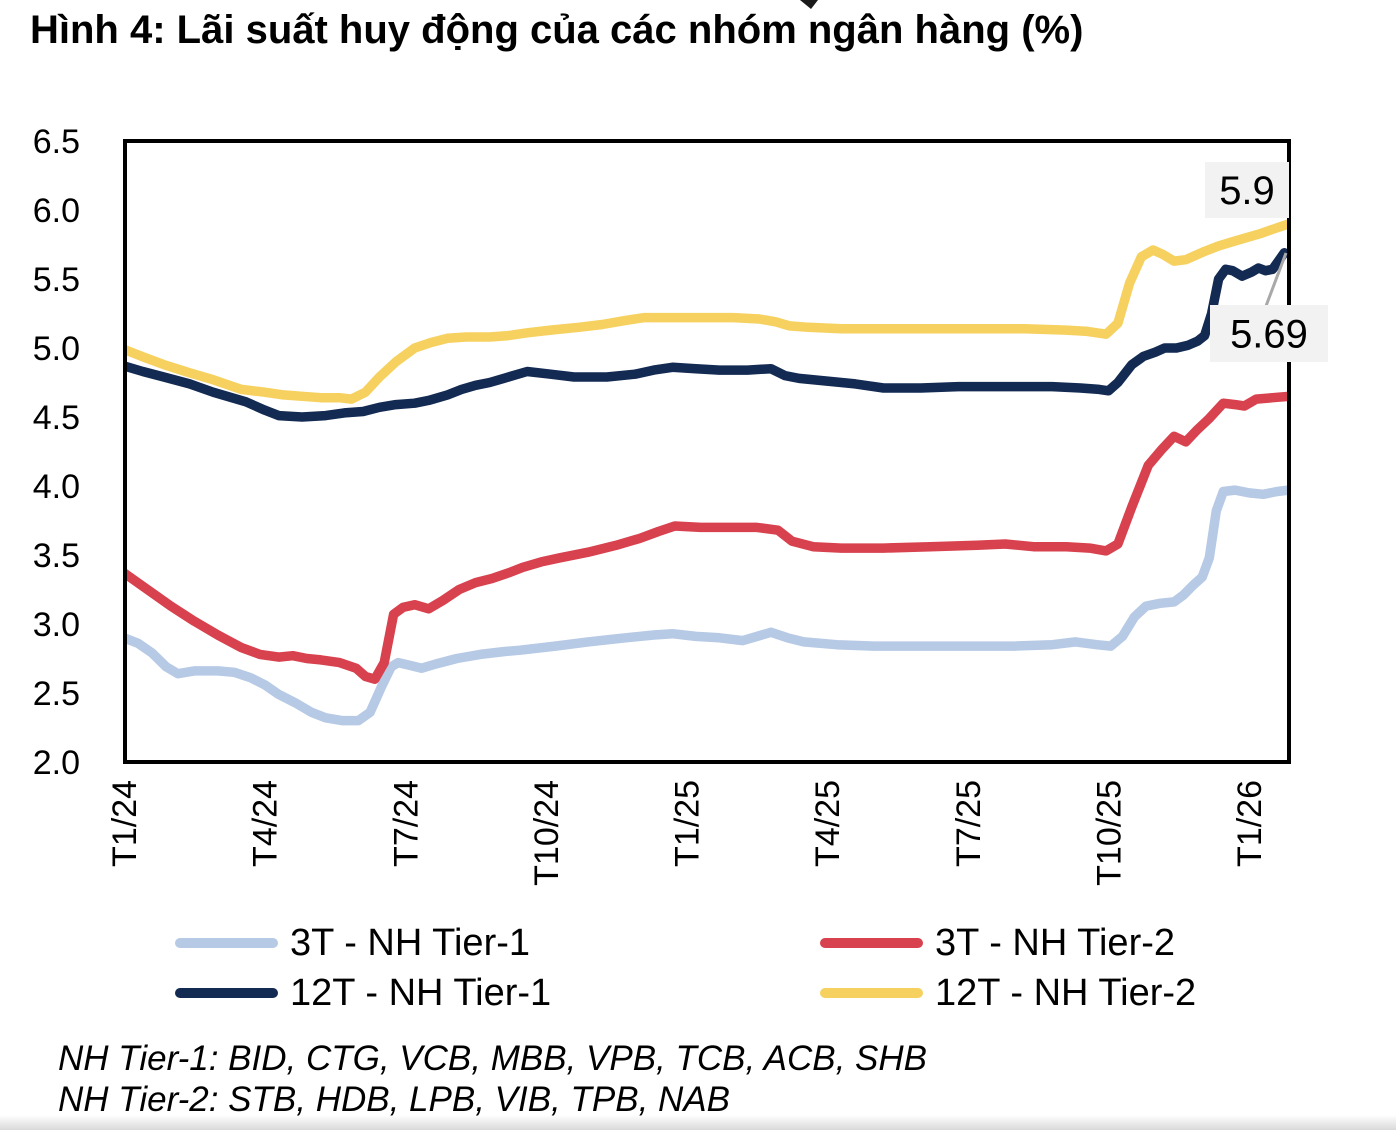 Image resolution: width=1396 pixels, height=1130 pixels. Describe the element at coordinates (56, 487) in the screenshot. I see `y-axis-tick-label: 4.0` at that location.